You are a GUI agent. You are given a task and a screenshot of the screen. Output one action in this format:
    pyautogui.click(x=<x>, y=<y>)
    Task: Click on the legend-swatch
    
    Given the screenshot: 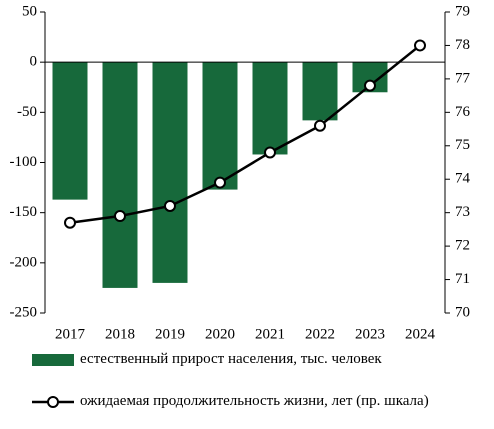 What is the action you would take?
    pyautogui.click(x=53, y=359)
    